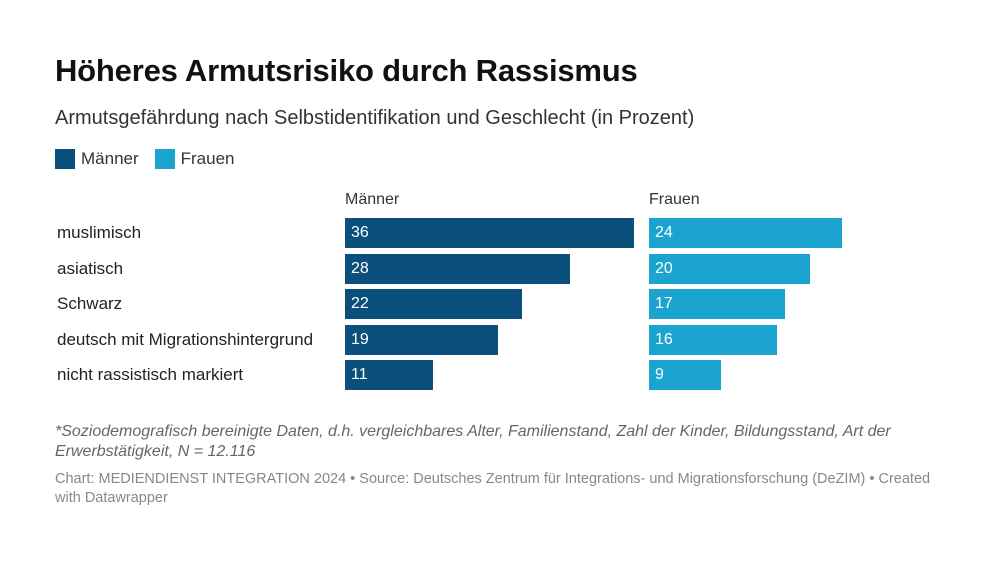 This screenshot has height=564, width=1000. I want to click on bar-value-label: 36, so click(360, 232).